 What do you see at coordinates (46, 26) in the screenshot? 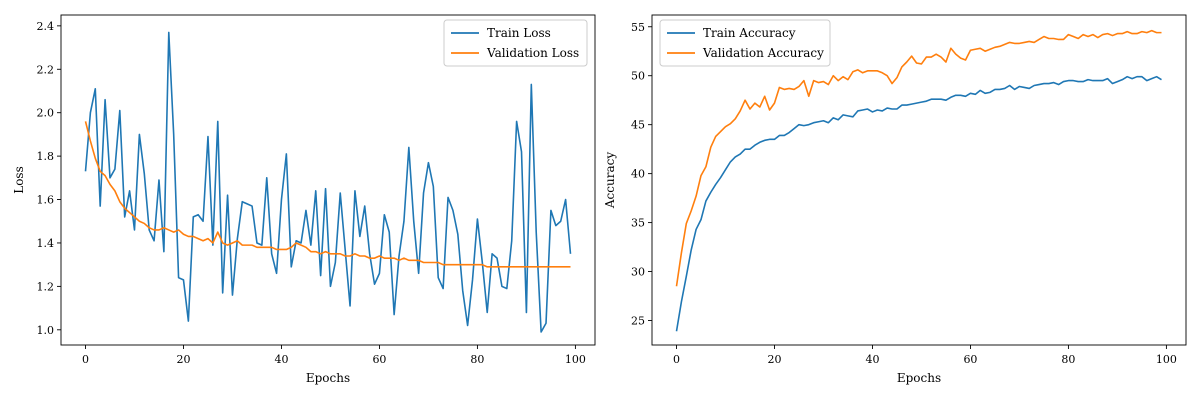
I see `y-tick-label: 2.4` at bounding box center [46, 26].